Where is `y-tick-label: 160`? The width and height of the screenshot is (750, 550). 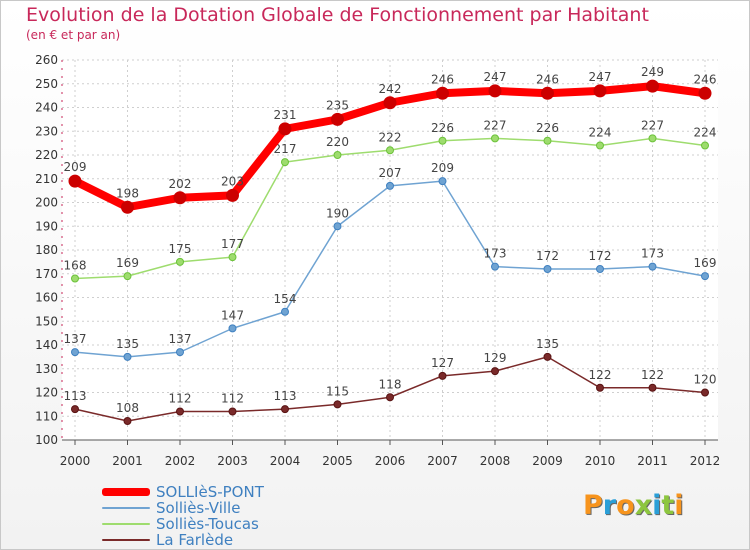 y-tick-label: 160 is located at coordinates (46, 298).